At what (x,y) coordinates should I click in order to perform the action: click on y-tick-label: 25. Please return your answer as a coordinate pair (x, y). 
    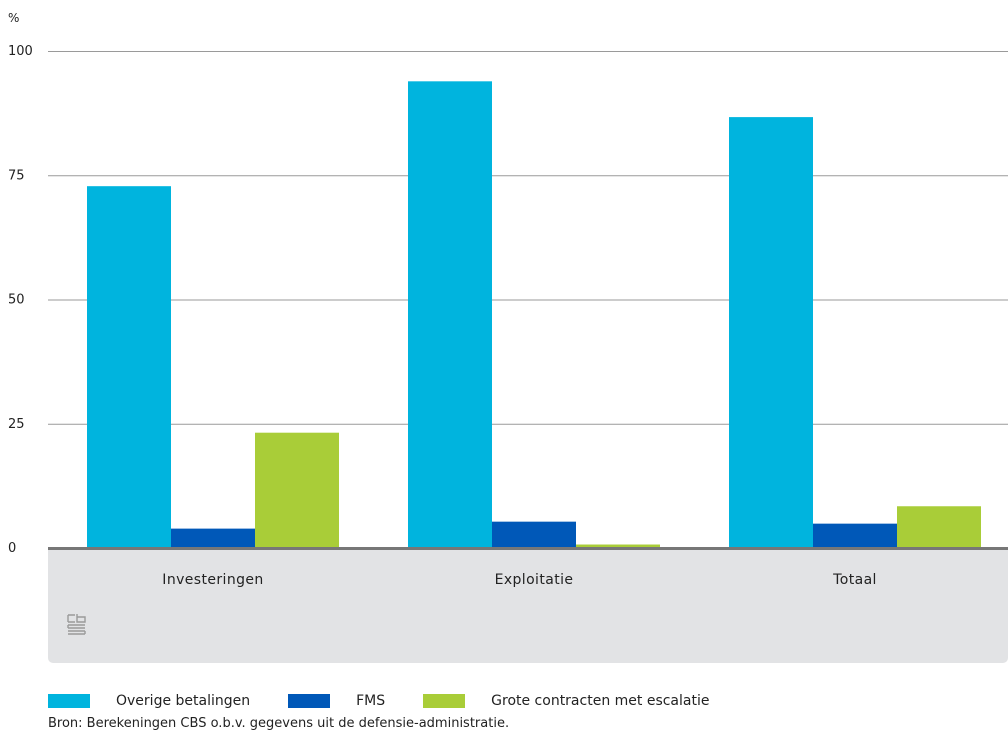
    Looking at the image, I should click on (16, 424).